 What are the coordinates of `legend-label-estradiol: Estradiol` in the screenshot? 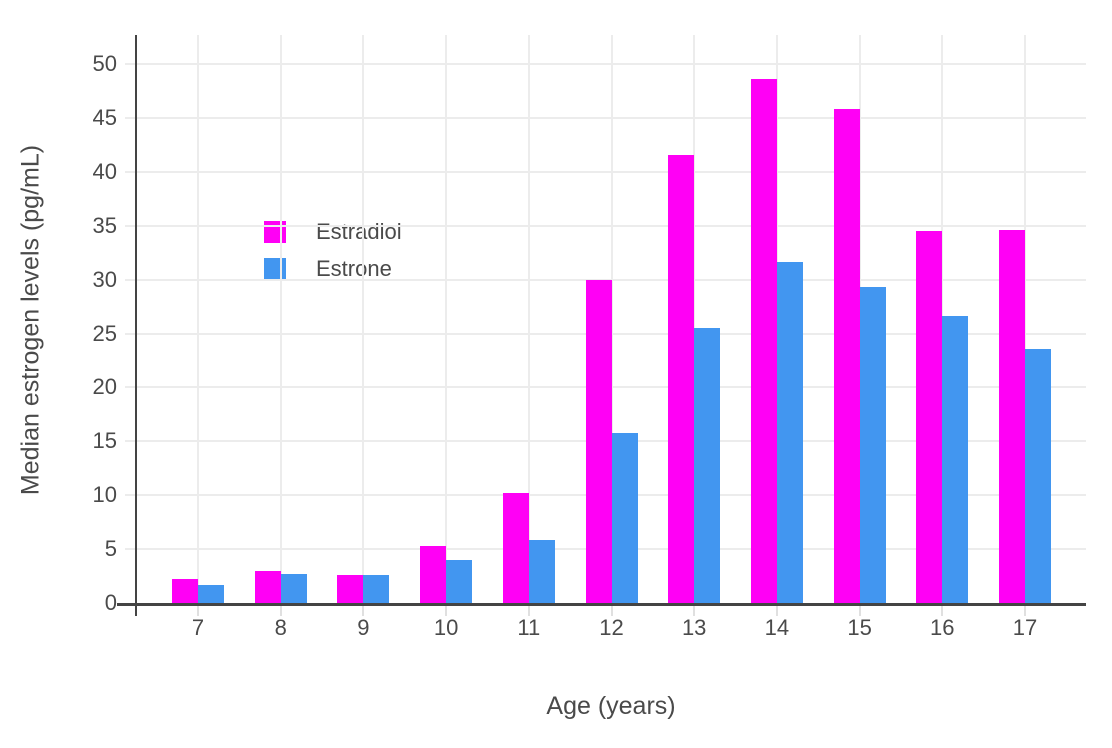 It's located at (359, 231).